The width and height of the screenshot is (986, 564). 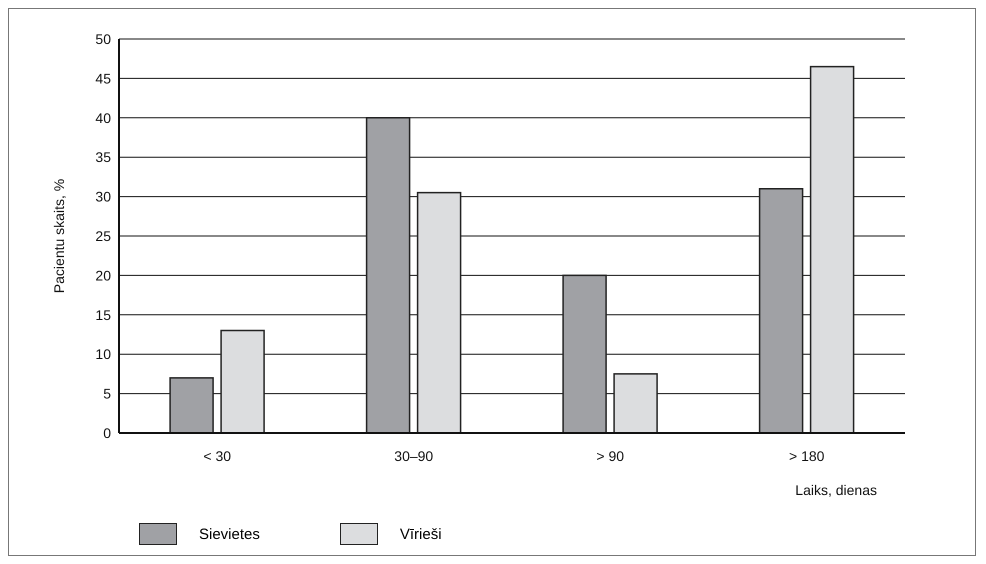 What do you see at coordinates (58, 236) in the screenshot?
I see `y-axis-title: Pacientu skaits, %` at bounding box center [58, 236].